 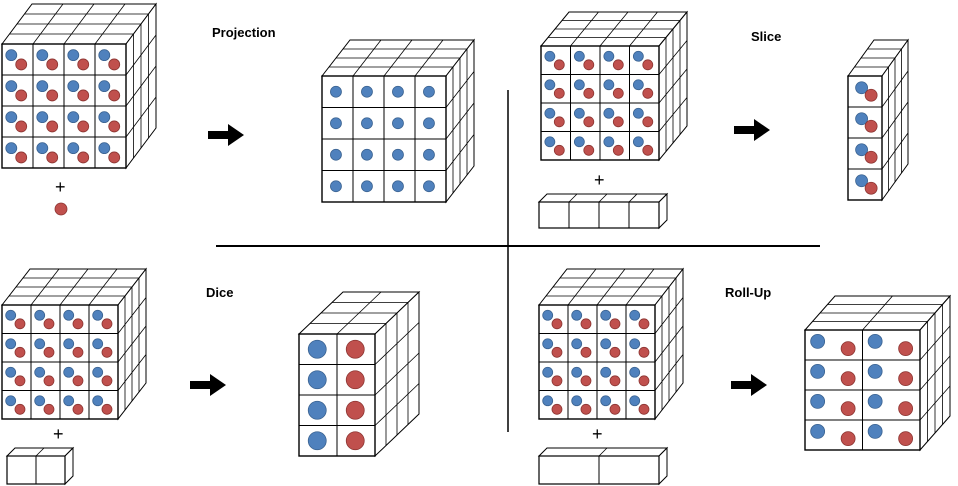 I want to click on plus-sign-projection: +, so click(x=60, y=187).